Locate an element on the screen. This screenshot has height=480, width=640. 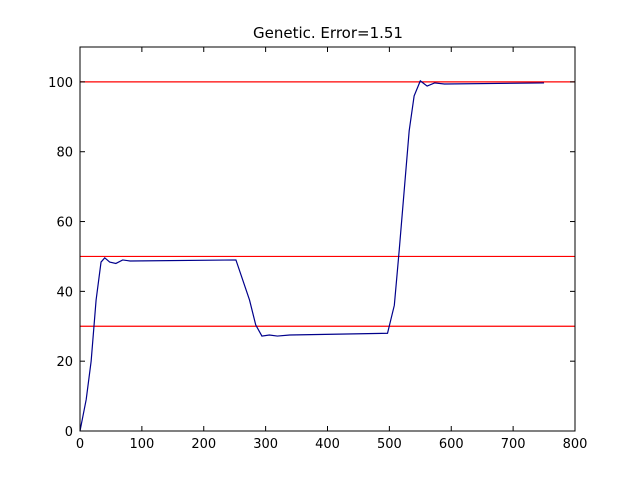
y-tick-label: 60 is located at coordinates (64, 223).